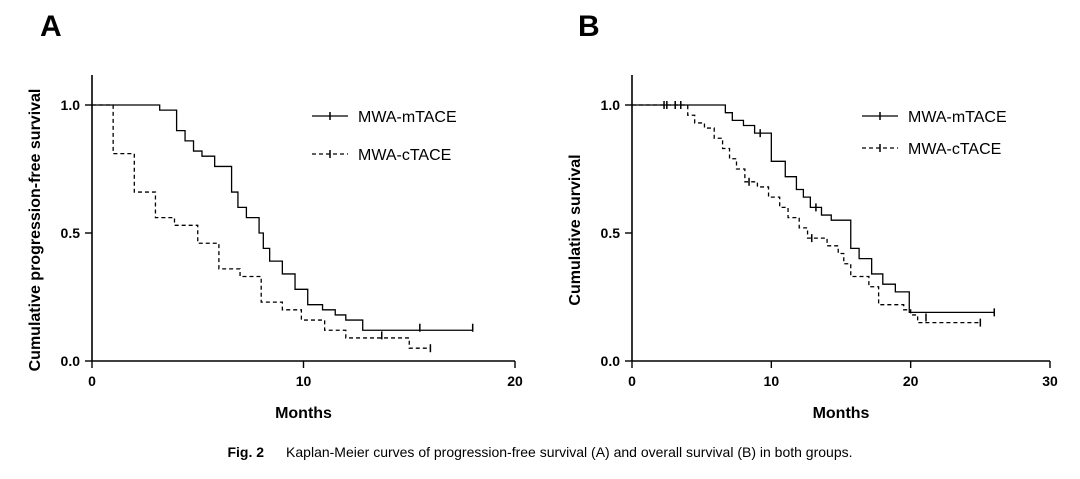 The height and width of the screenshot is (479, 1080). What do you see at coordinates (589, 26) in the screenshot?
I see `panel-letter: B` at bounding box center [589, 26].